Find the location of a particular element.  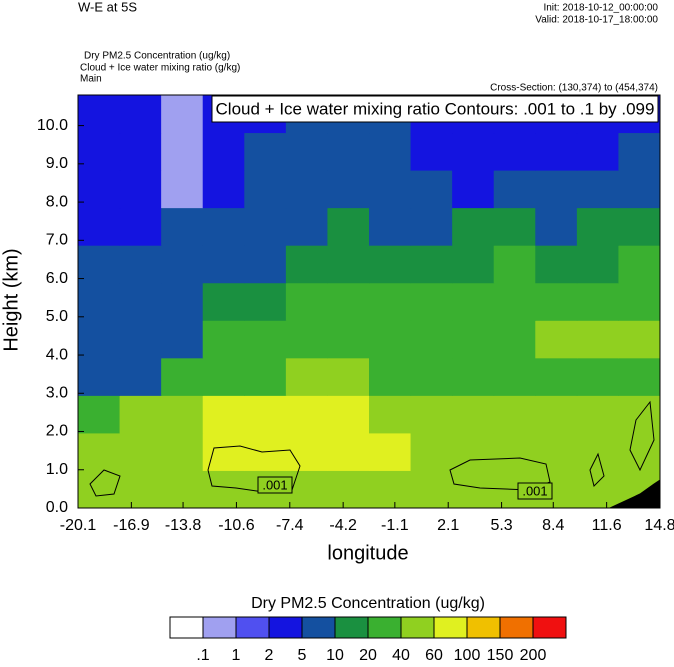

colorbar-label: 40 is located at coordinates (401, 655).